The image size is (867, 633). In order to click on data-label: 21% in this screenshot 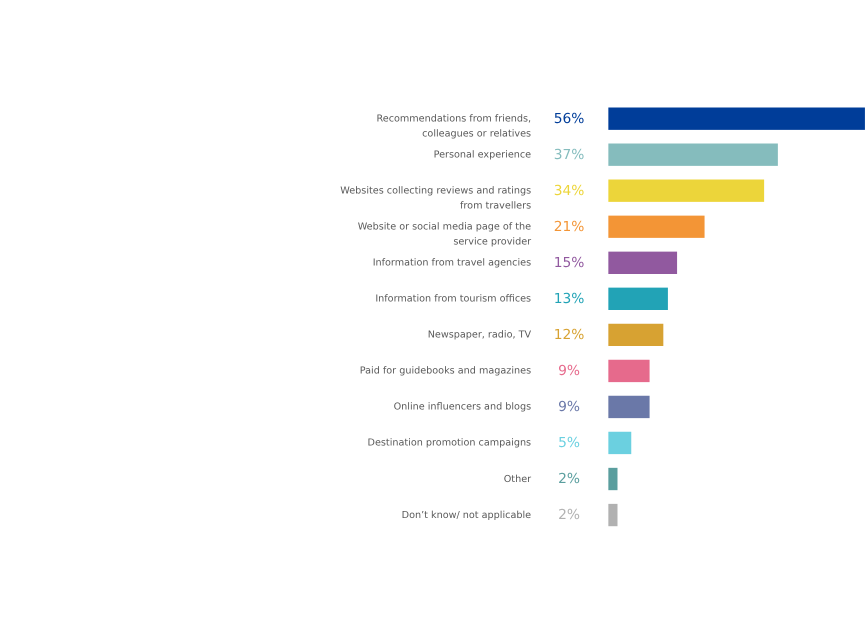, I will do `click(569, 226)`.